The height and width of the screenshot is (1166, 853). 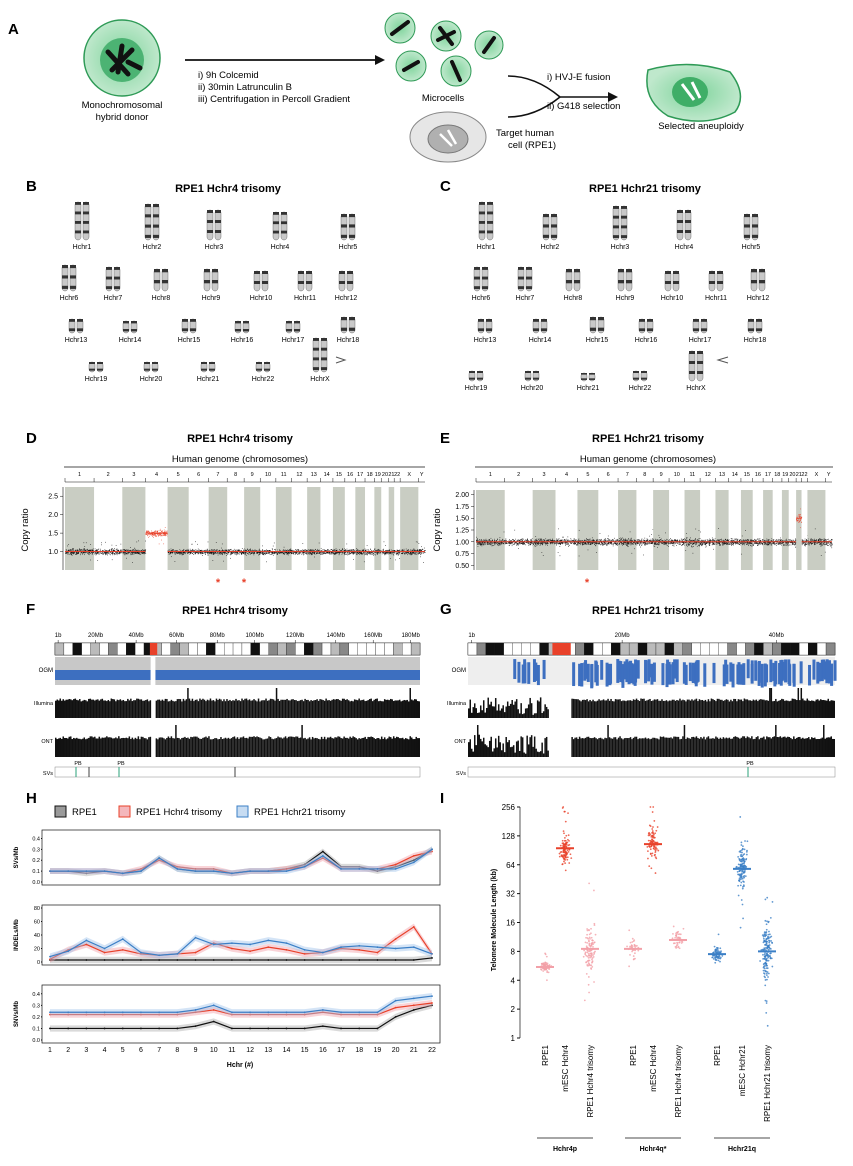 I want to click on star-marker: *, so click(x=218, y=583).